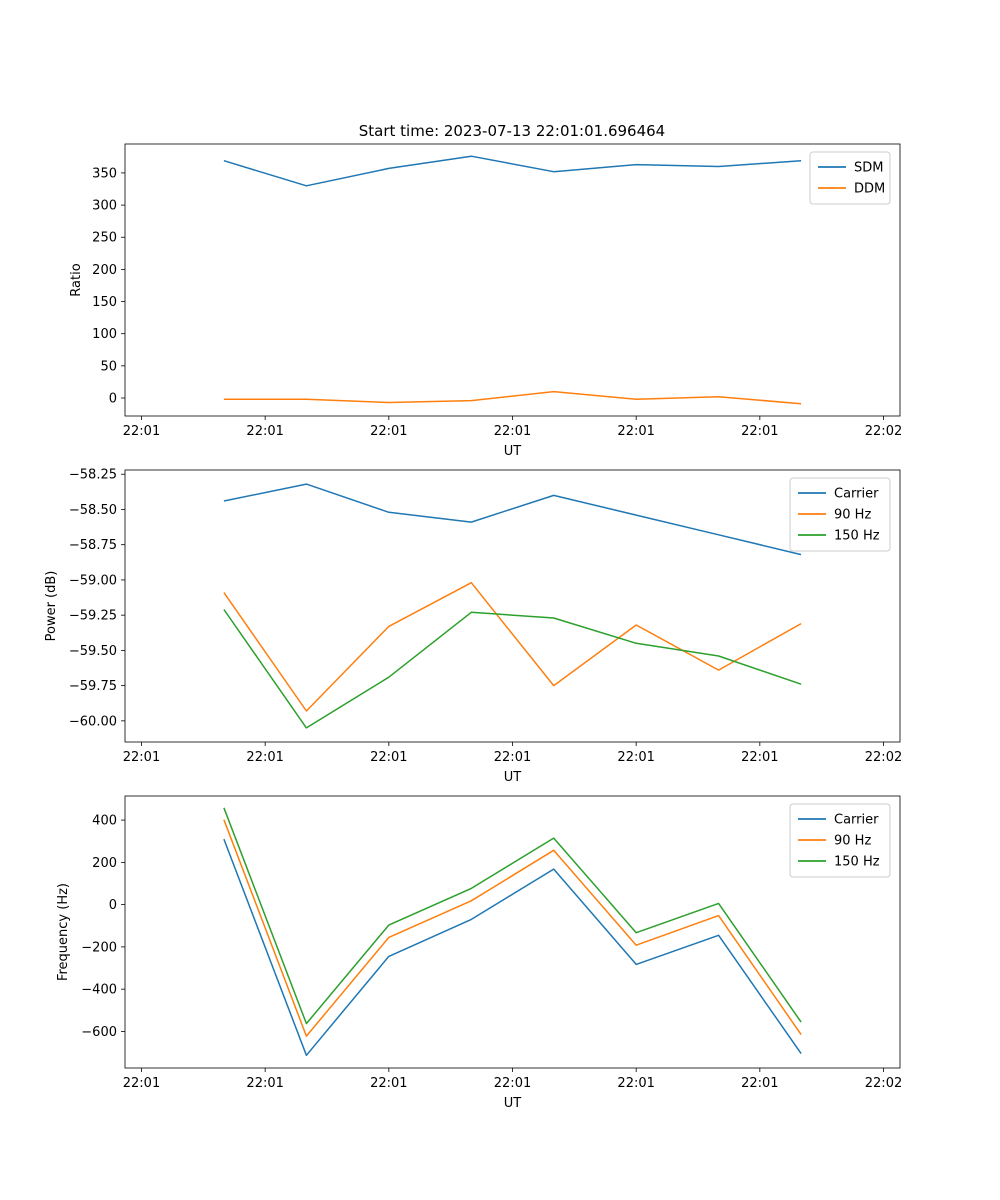 This screenshot has width=1000, height=1200. I want to click on y-tick-label: −59.50, so click(93, 651).